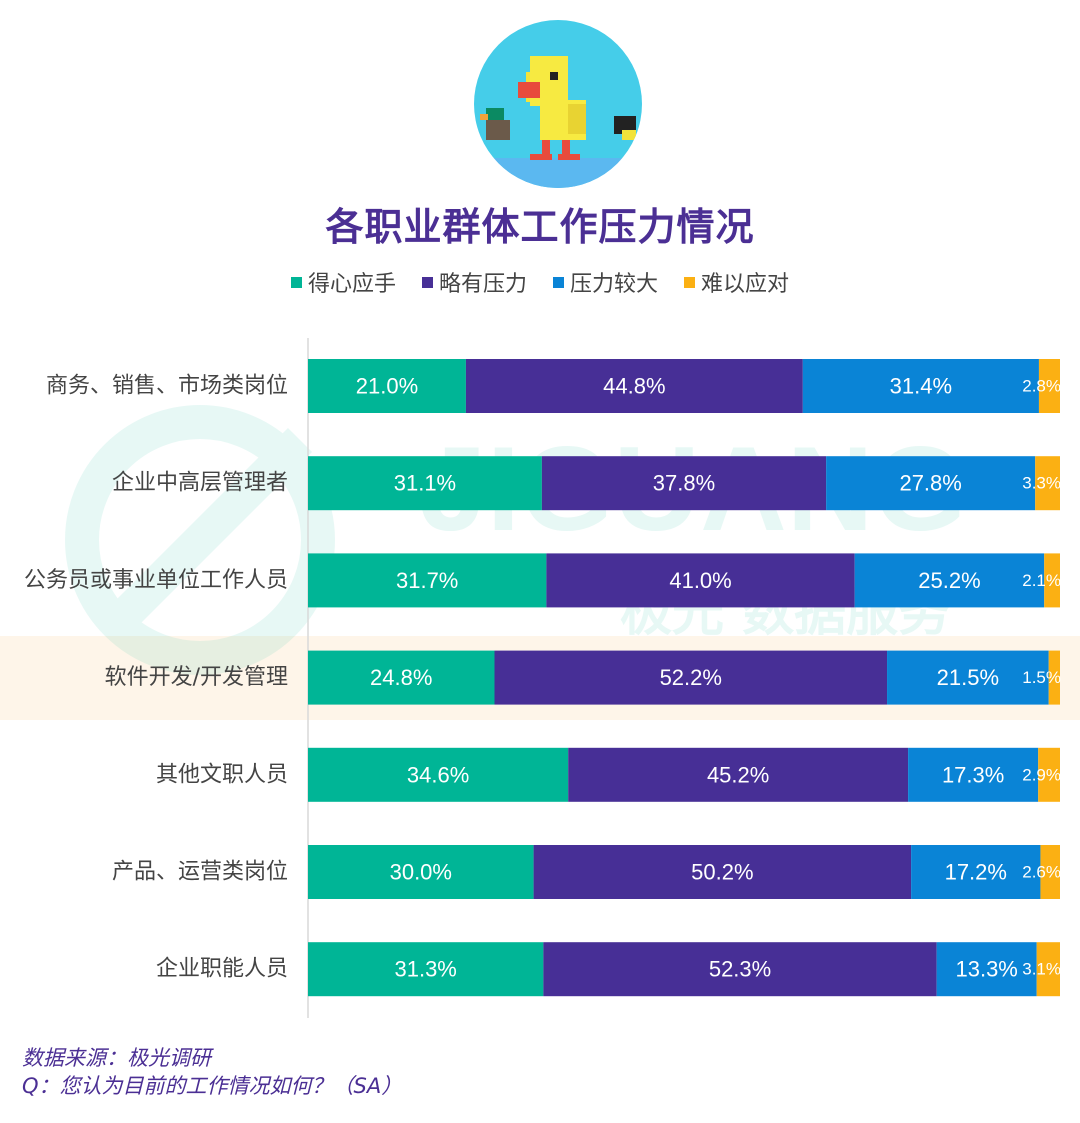 The image size is (1080, 1123). I want to click on data-label: 17.2%, so click(976, 872).